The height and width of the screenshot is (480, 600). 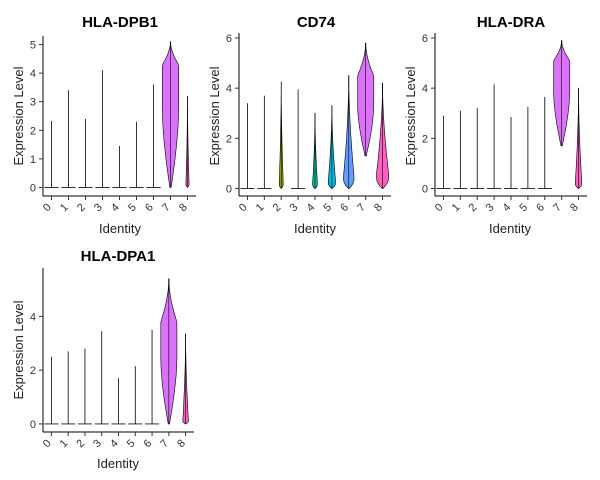 What do you see at coordinates (120, 22) in the screenshot?
I see `panel-title: HLA-DPB1` at bounding box center [120, 22].